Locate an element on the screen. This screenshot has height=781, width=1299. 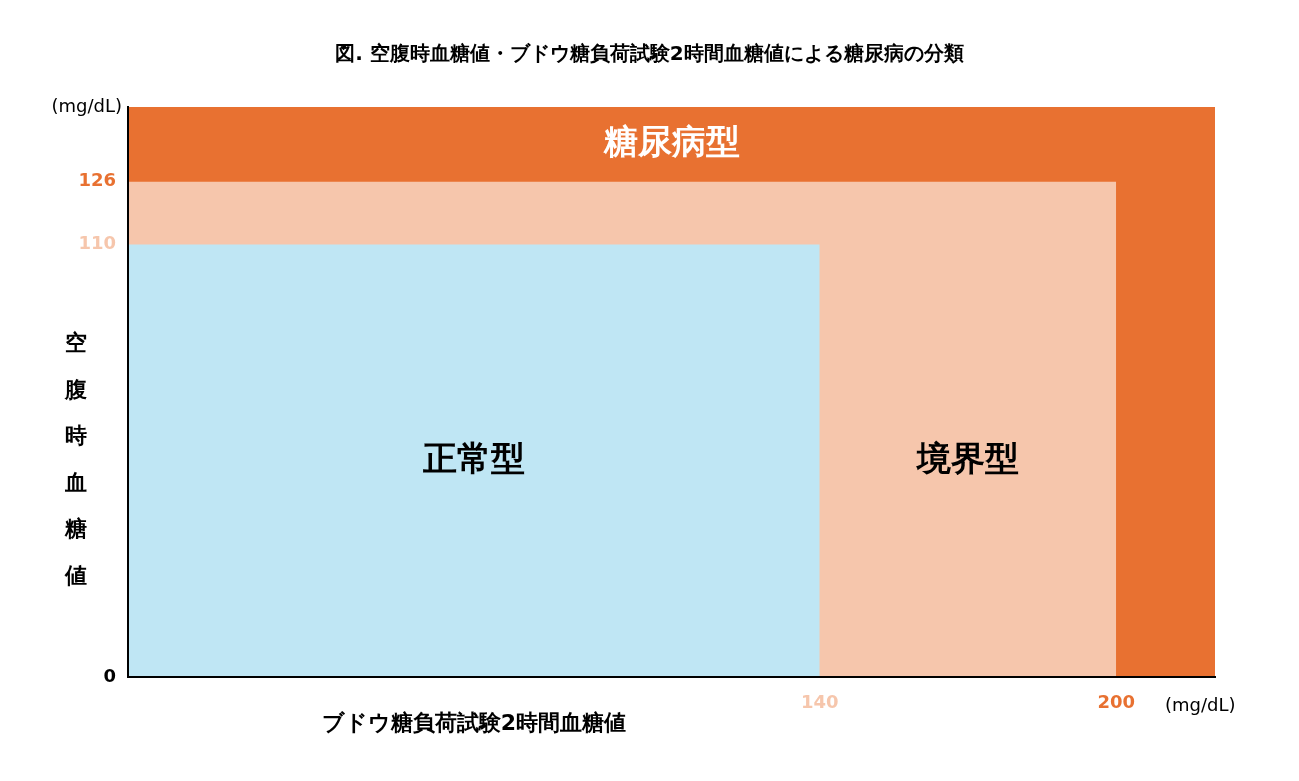
series-label: 正常型 is located at coordinates (473, 457).